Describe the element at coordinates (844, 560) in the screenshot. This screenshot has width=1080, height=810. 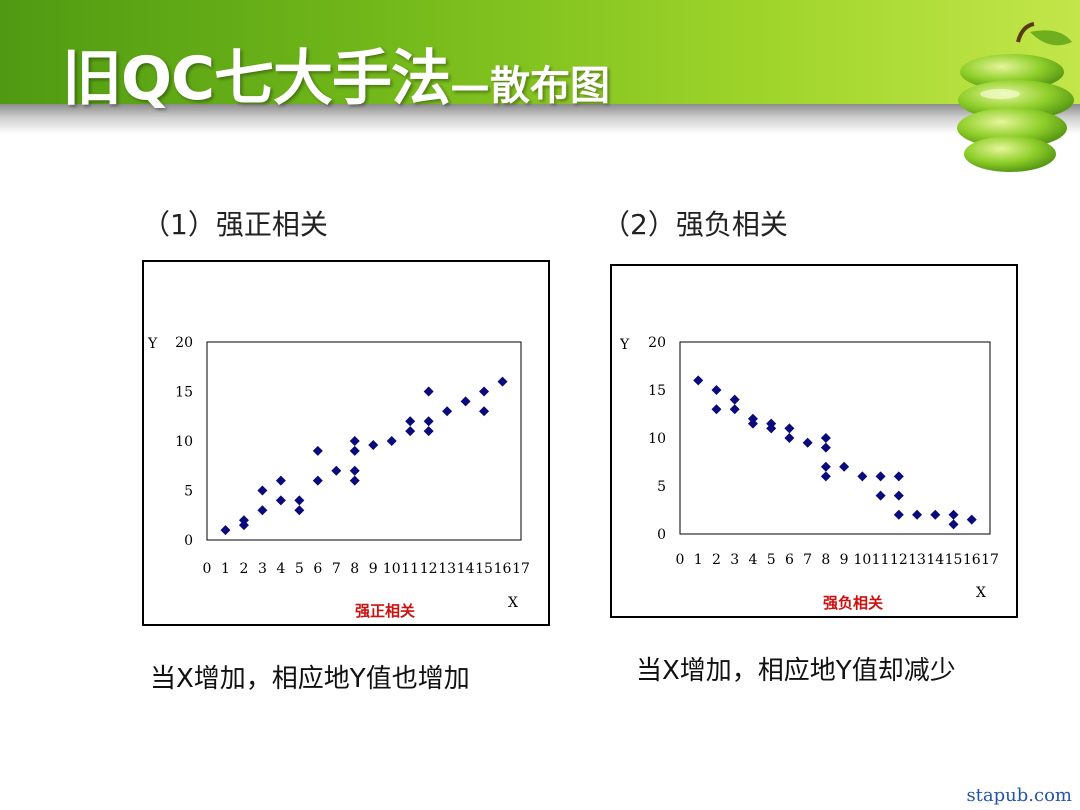
I see `x-tick-label: 9` at that location.